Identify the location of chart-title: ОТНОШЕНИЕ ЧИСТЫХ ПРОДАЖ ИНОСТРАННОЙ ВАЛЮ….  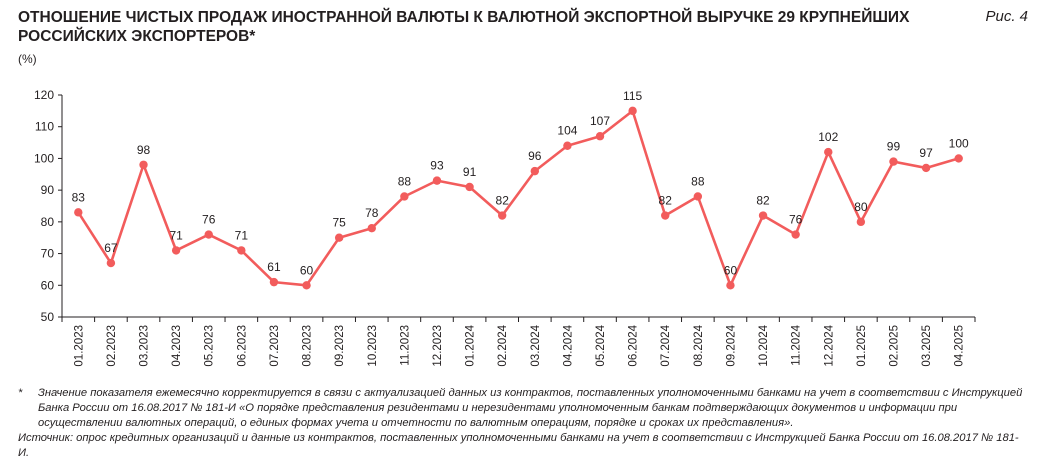
(464, 27).